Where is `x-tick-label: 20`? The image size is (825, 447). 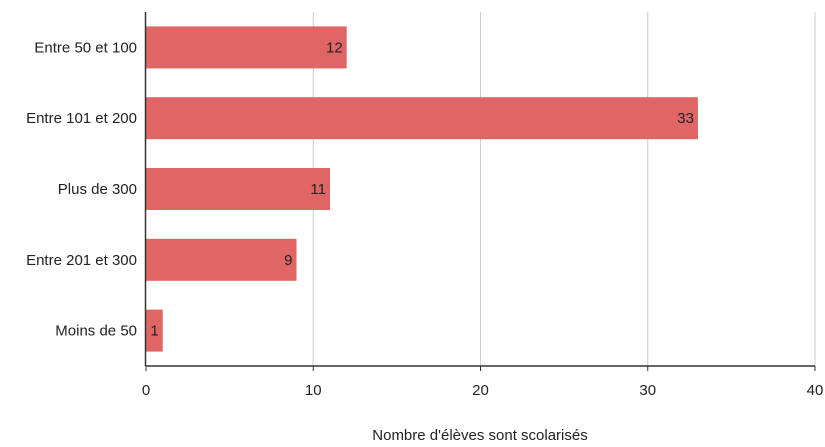
x-tick-label: 20 is located at coordinates (480, 390).